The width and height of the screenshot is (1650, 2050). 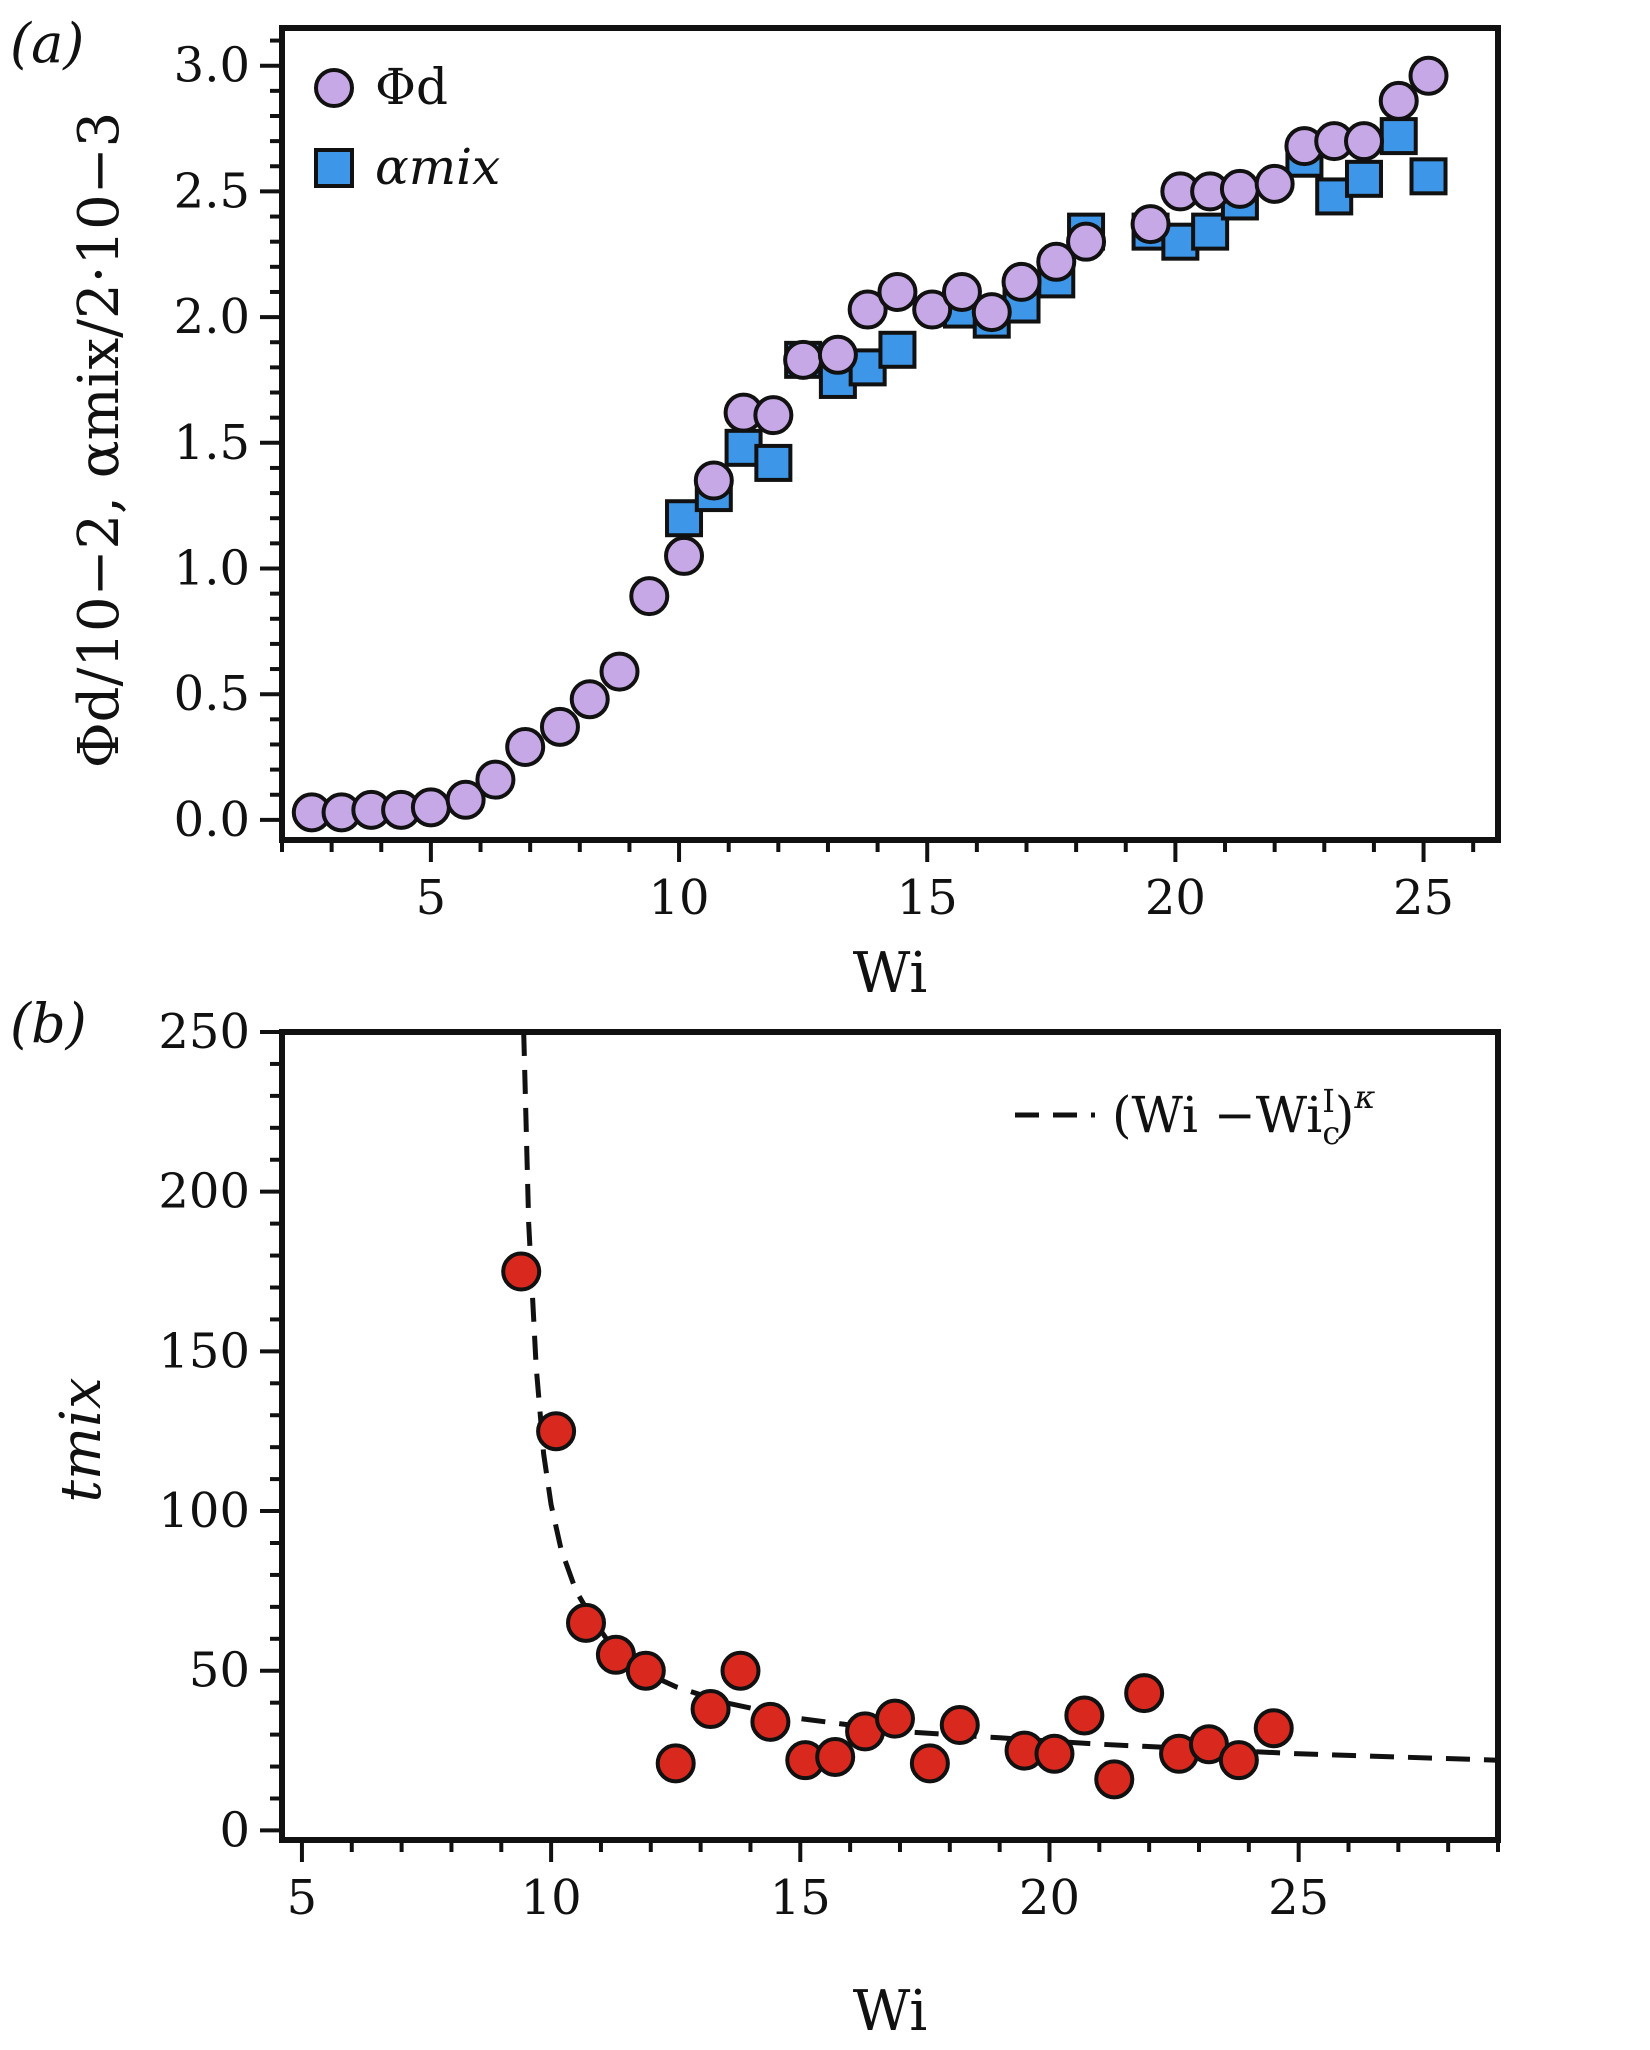 I want to click on panel-a-xtick-label: 10, so click(x=679, y=898).